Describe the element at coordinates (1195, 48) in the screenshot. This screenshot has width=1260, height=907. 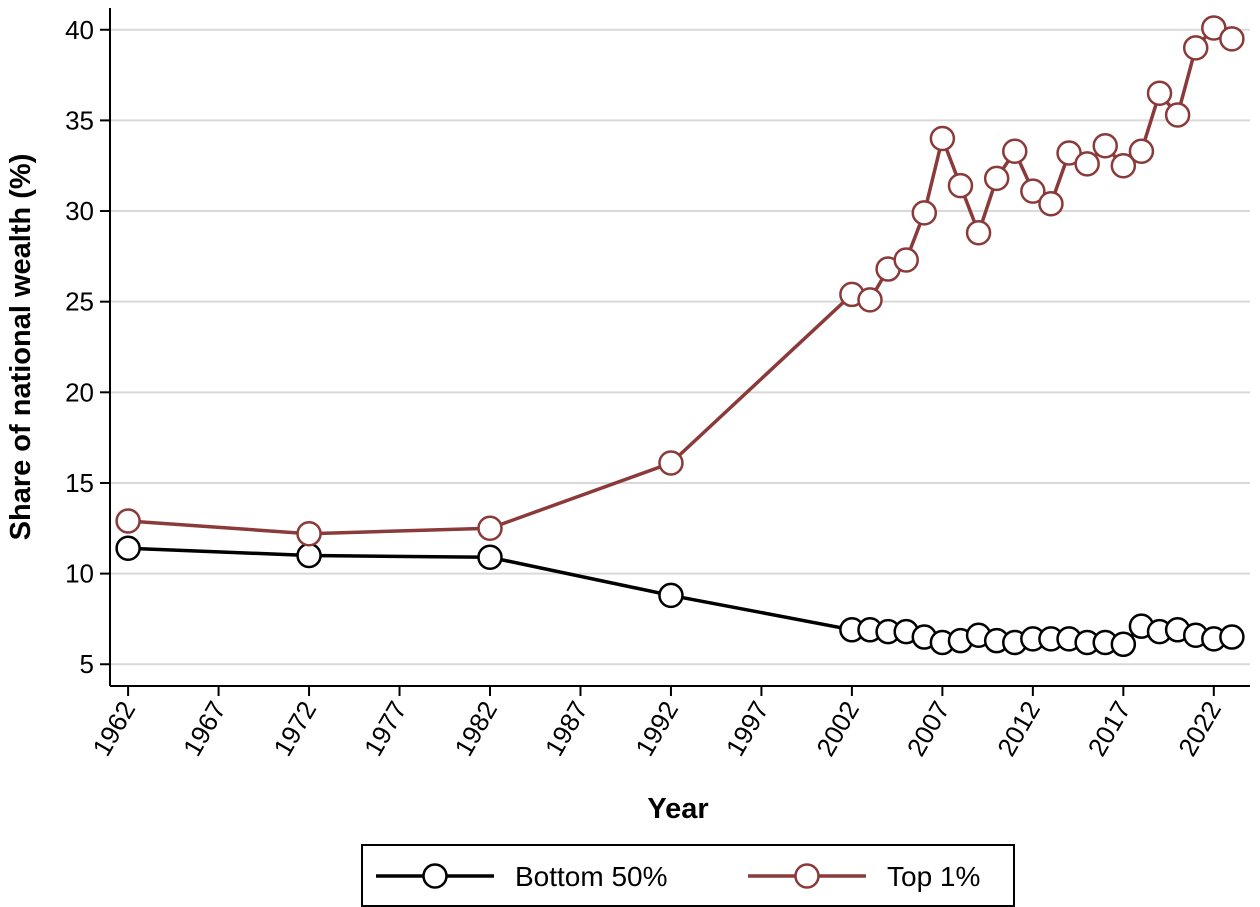
I see `data-point-top-1-2021` at that location.